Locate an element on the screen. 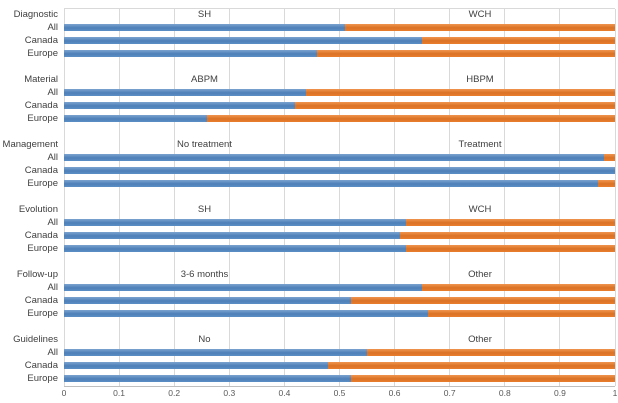 The image size is (618, 403). bar-guidelines-europe is located at coordinates (339, 378).